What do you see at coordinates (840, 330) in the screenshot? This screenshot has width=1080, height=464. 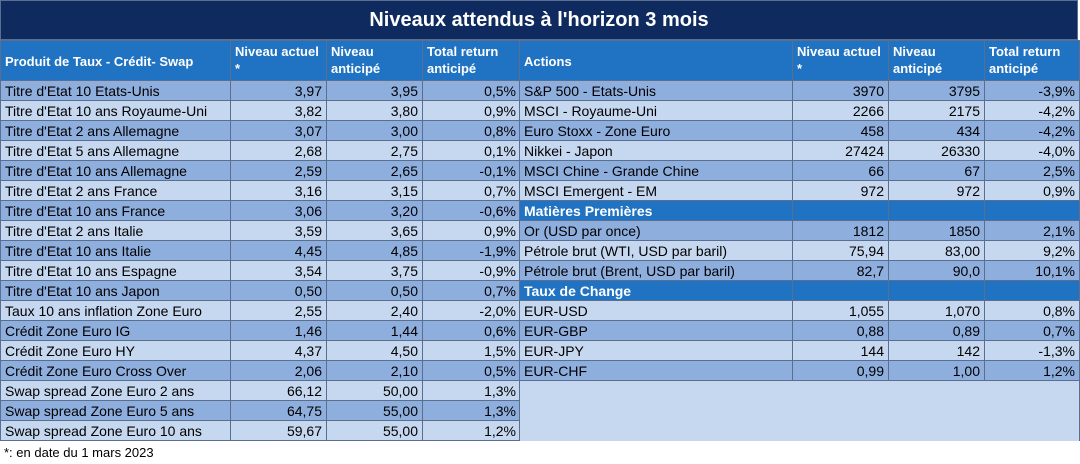 I see `current-level-cell: 0,88` at bounding box center [840, 330].